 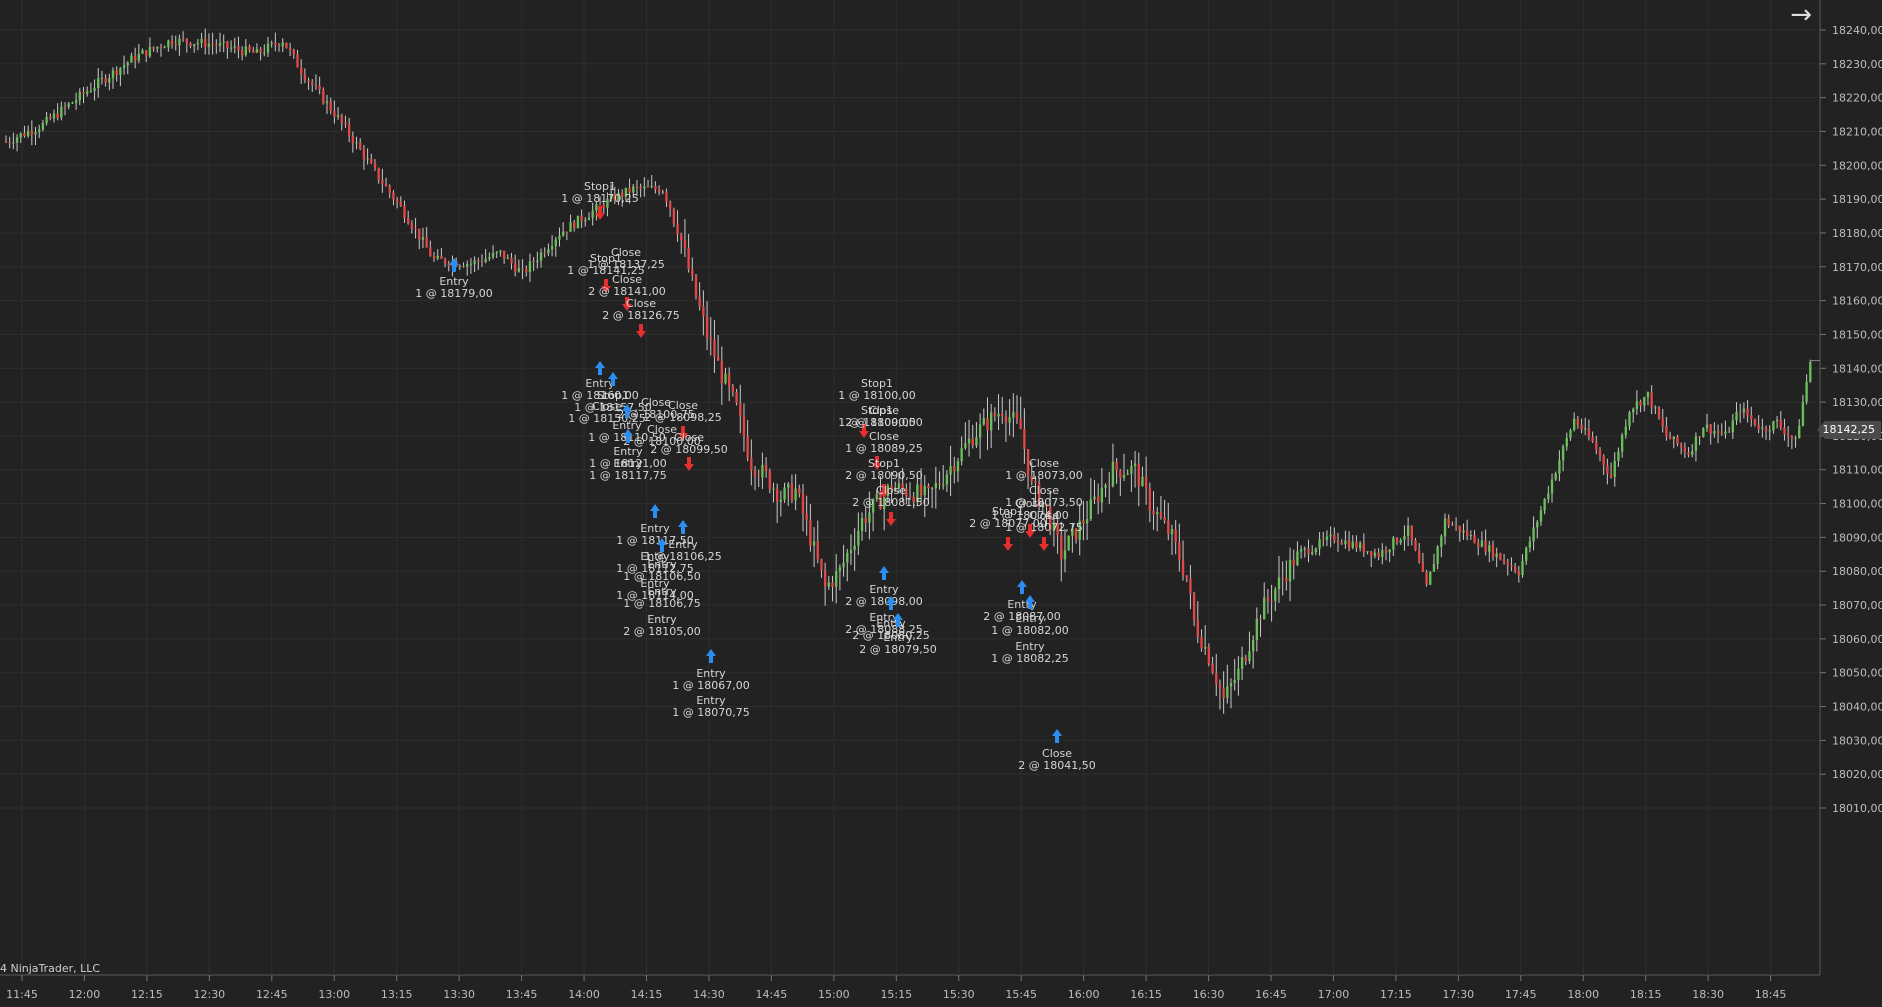 I want to click on x-tick-label: 13:15, so click(x=397, y=994).